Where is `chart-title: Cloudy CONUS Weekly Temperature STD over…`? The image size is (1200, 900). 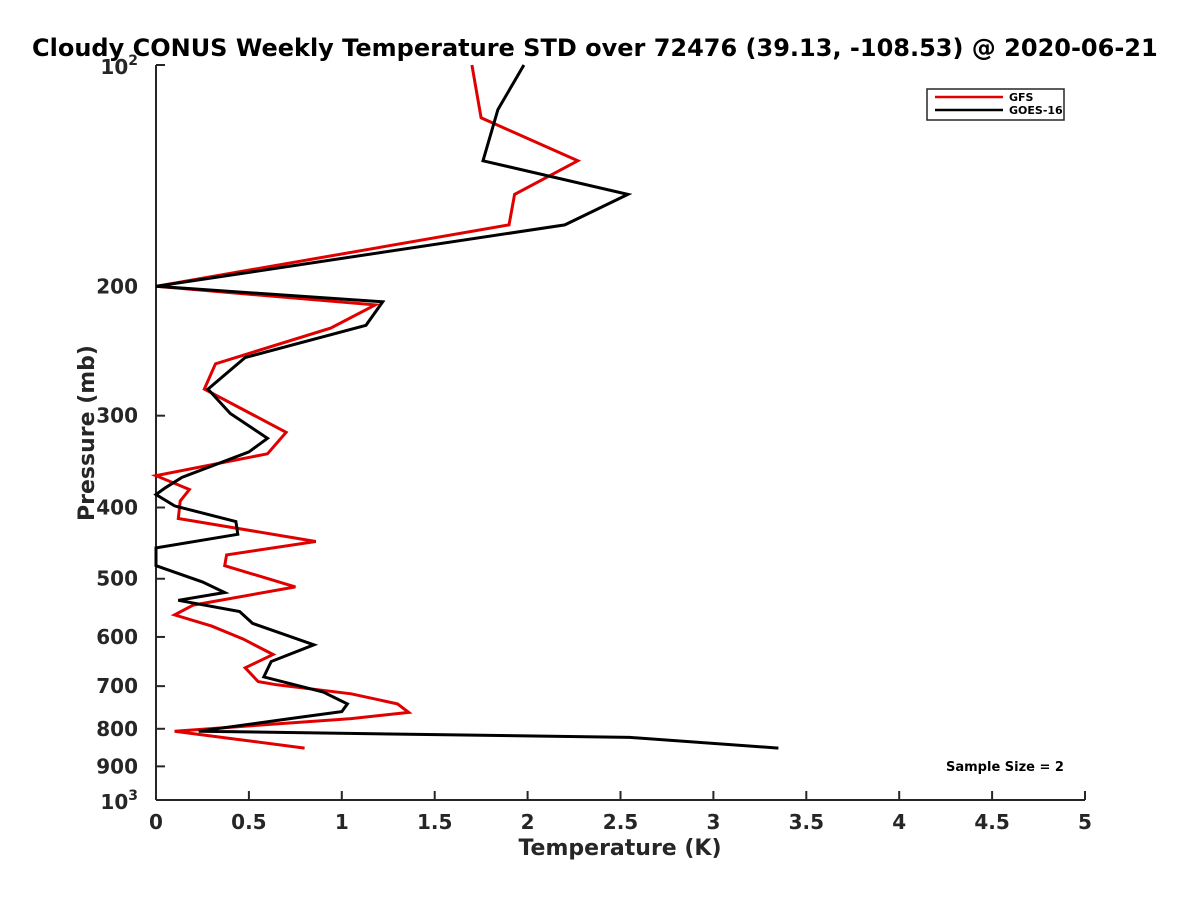 chart-title: Cloudy CONUS Weekly Temperature STD over… is located at coordinates (595, 48).